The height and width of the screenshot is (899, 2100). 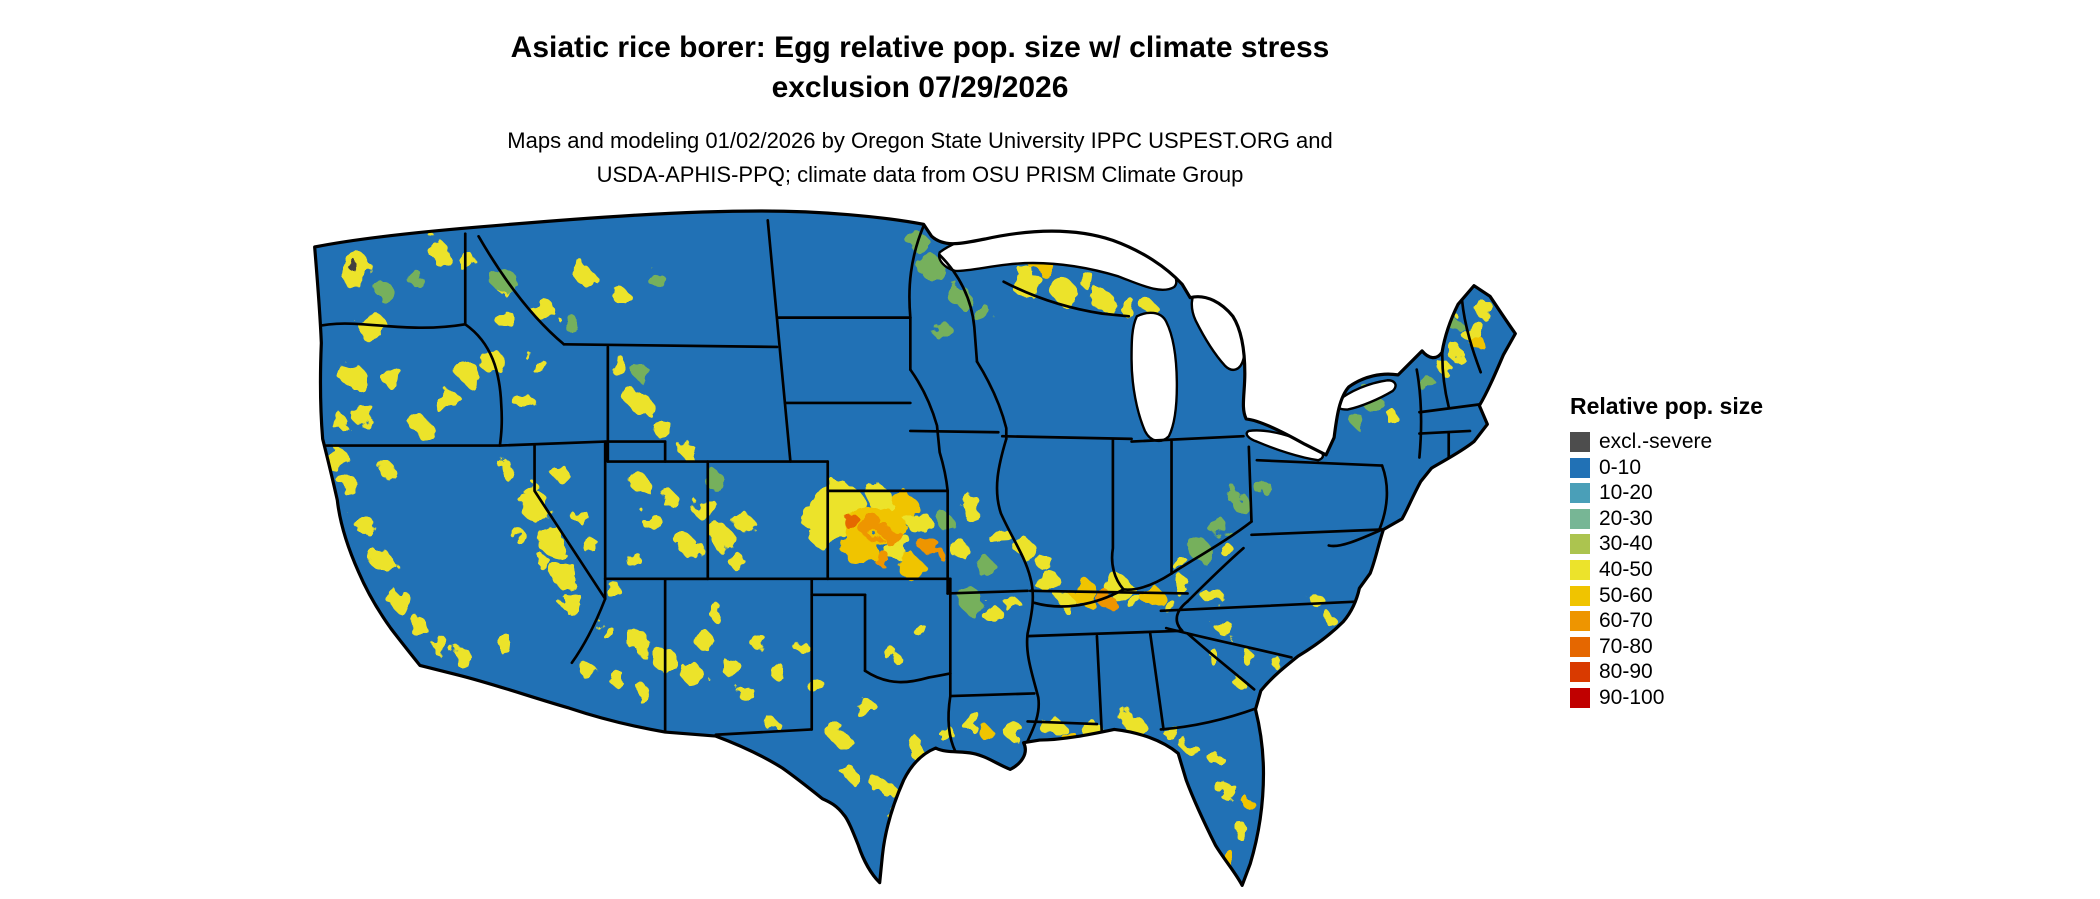 I want to click on legend-label: 90-100, so click(x=1632, y=697).